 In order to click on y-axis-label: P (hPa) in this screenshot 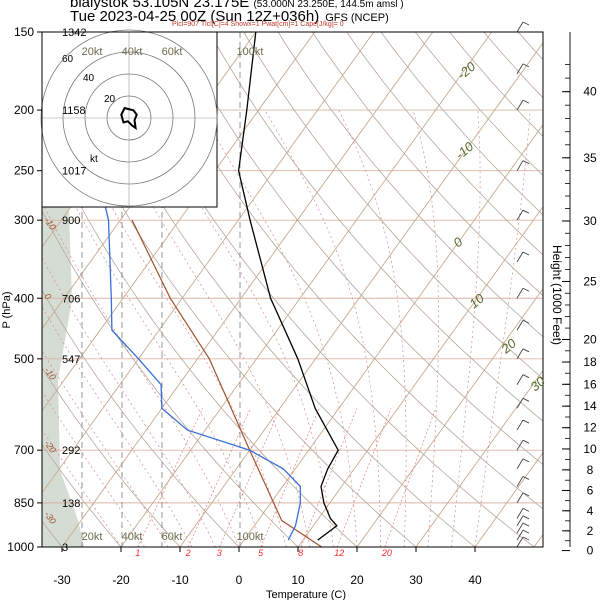, I will do `click(7, 309)`.